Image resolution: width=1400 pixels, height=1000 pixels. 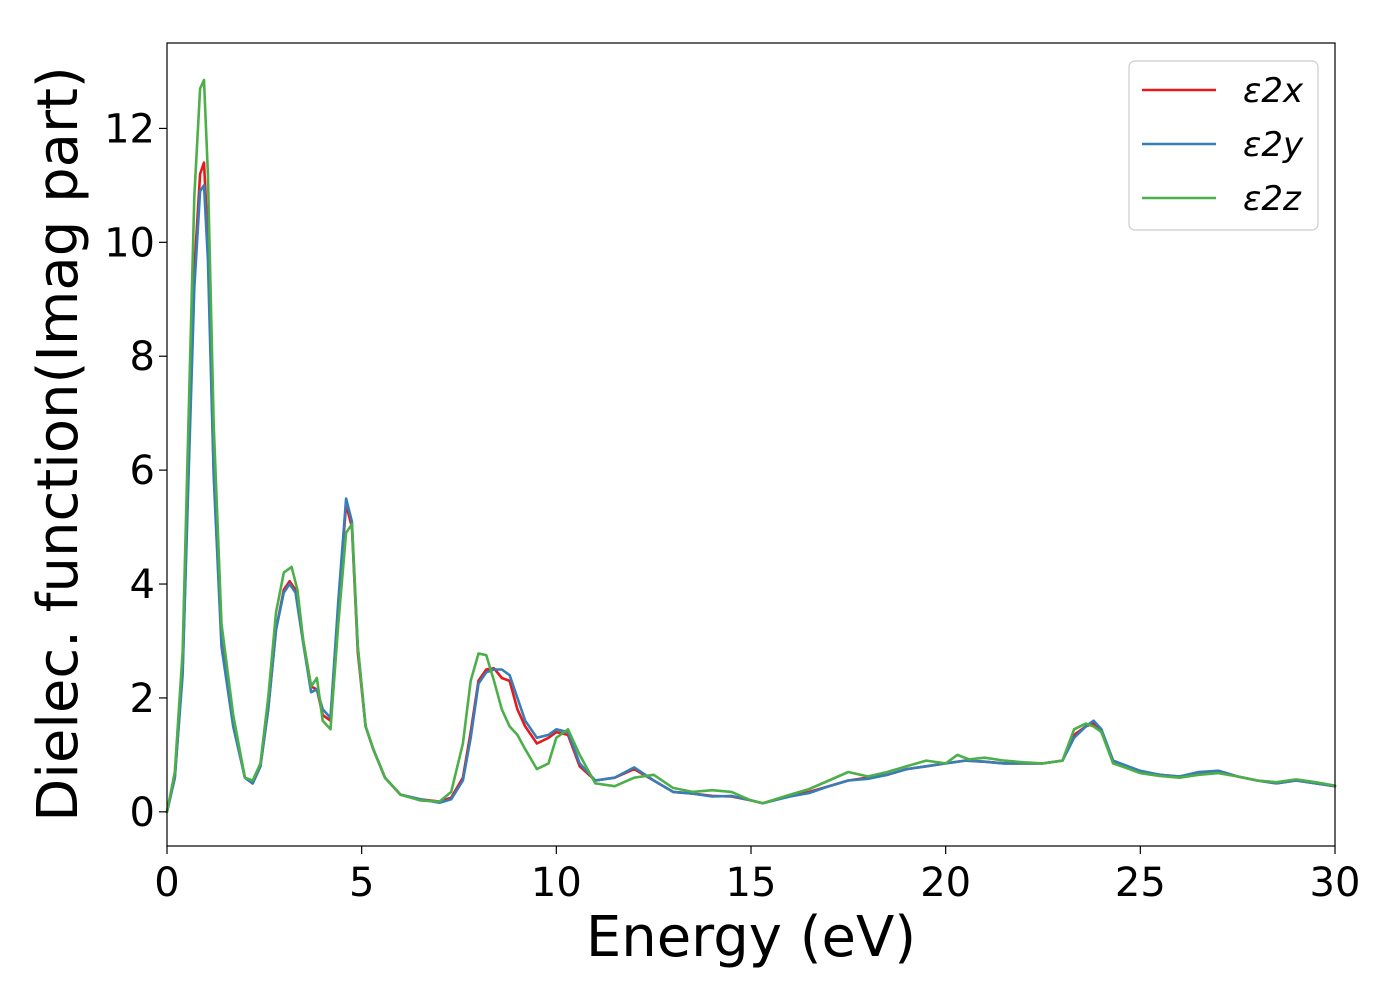 I want to click on x-tick-label: 10, so click(x=556, y=883).